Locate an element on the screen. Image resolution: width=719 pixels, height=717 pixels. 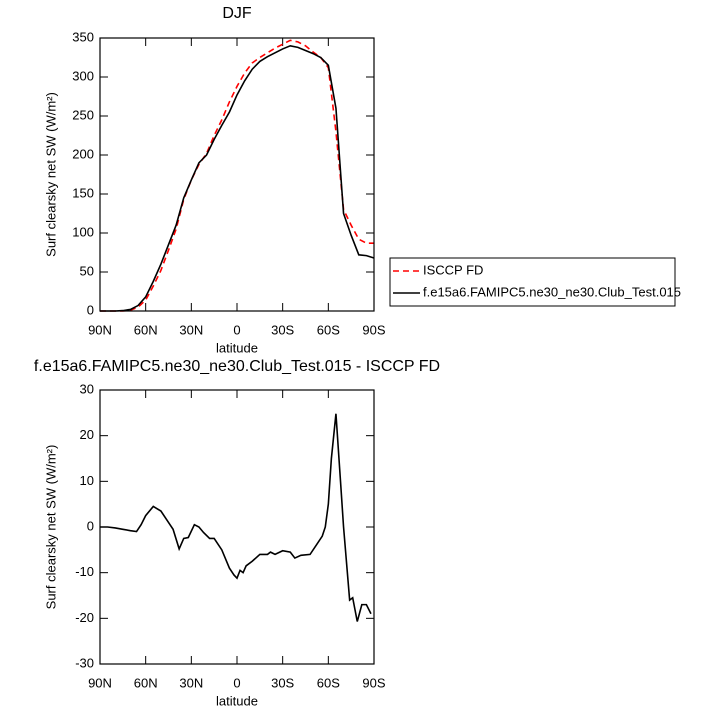
legend-box is located at coordinates (532, 282).